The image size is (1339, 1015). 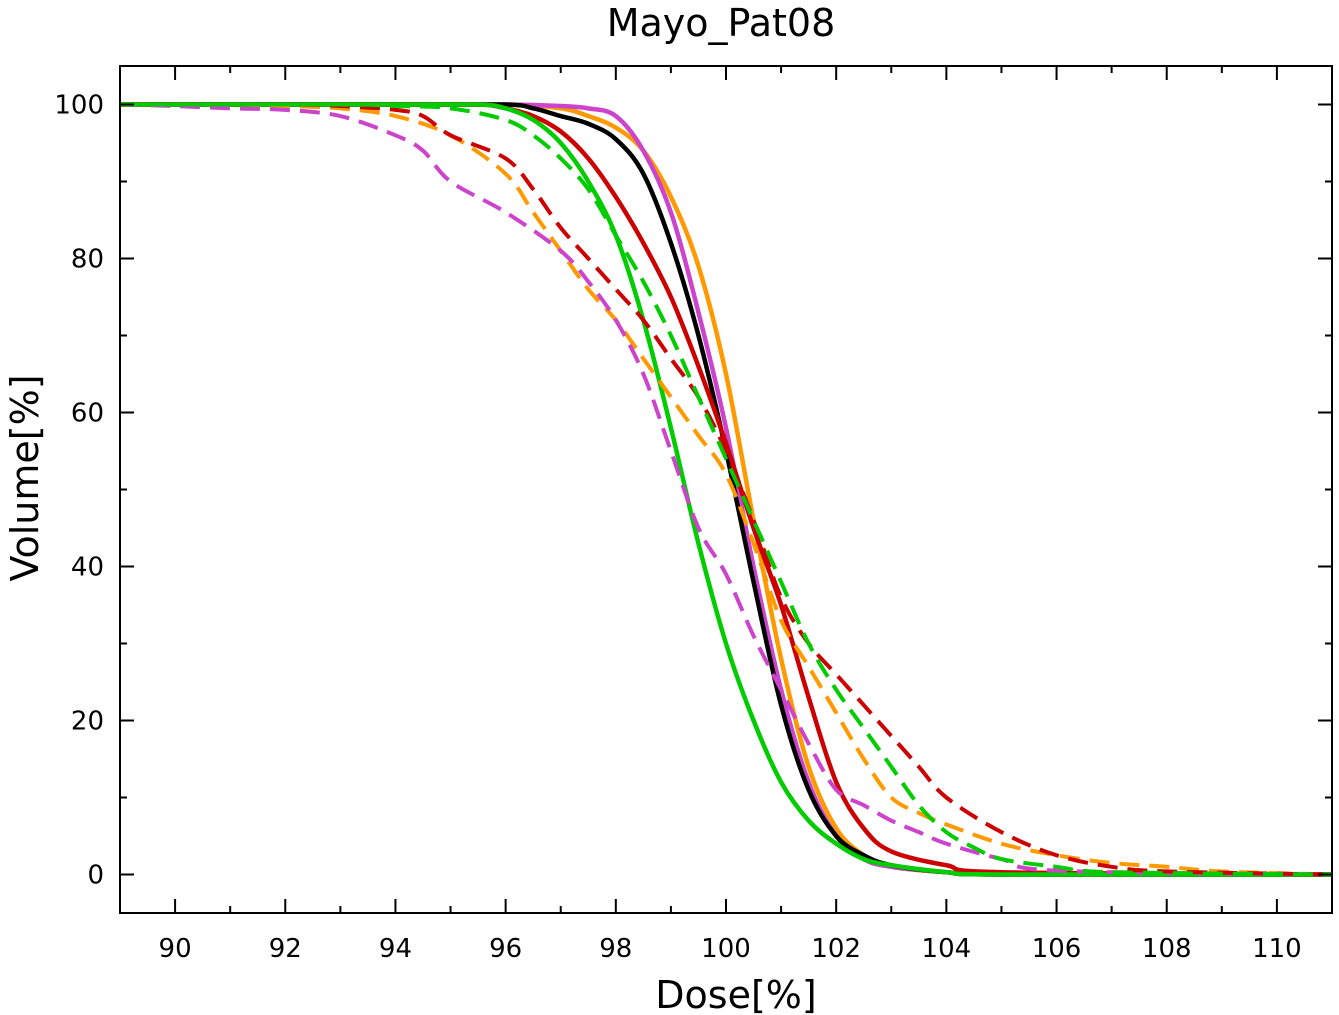 I want to click on y-tick-label: 80, so click(x=87, y=260).